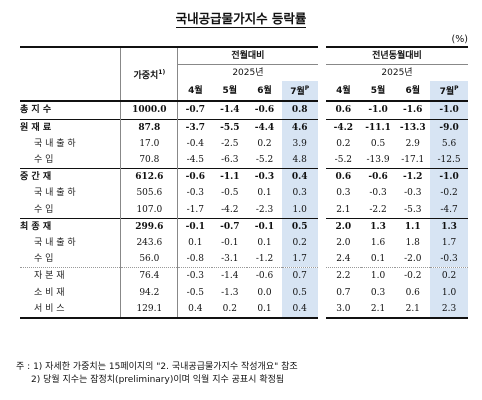 This screenshot has height=400, width=482. What do you see at coordinates (299, 210) in the screenshot?
I see `mom-cell: 1.0` at bounding box center [299, 210].